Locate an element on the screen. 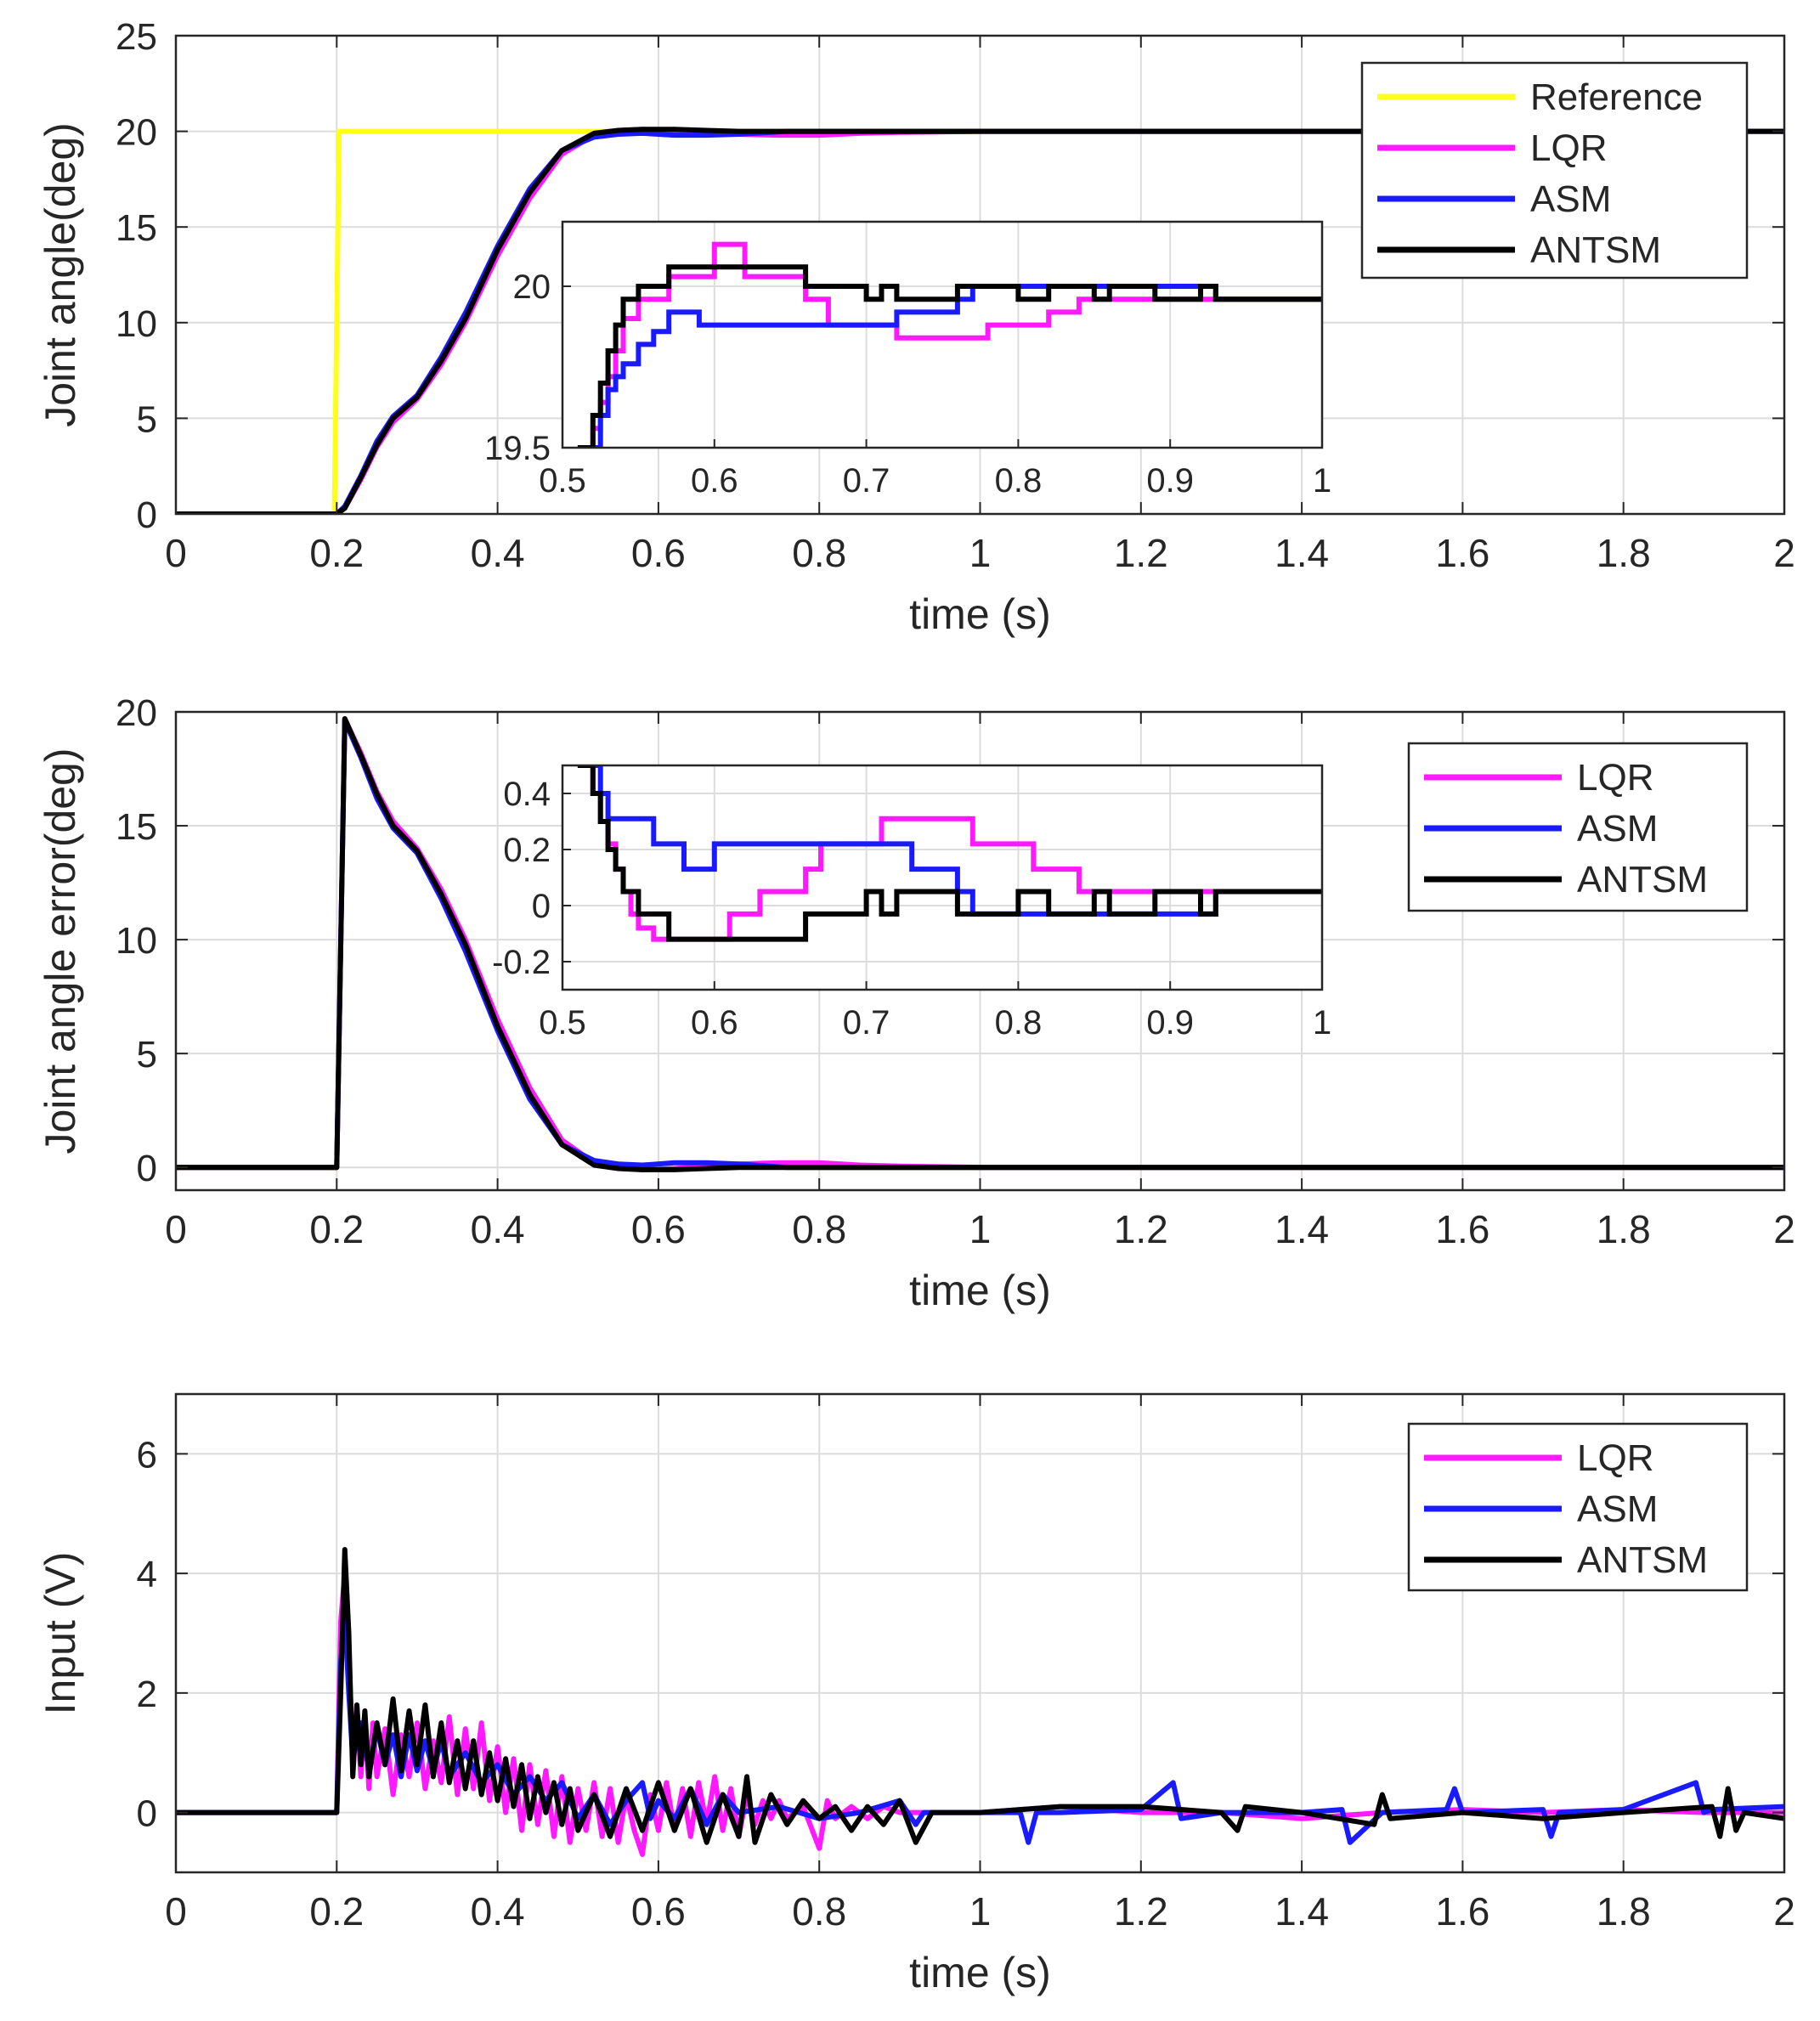  y-axis-label: Joint angle error(deg) is located at coordinates (60, 951).